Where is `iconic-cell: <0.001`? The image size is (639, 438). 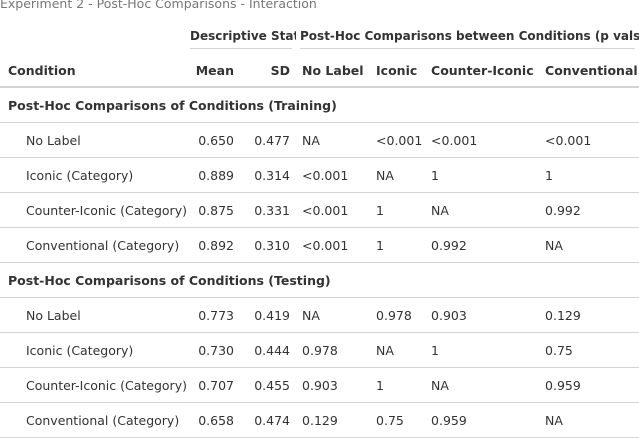
iconic-cell: <0.001 is located at coordinates (398, 140).